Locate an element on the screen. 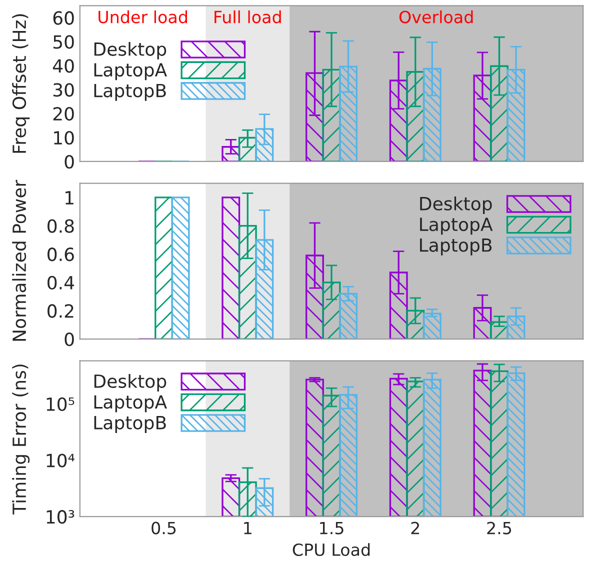  y-tick-label: 10⁴ is located at coordinates (60, 461).